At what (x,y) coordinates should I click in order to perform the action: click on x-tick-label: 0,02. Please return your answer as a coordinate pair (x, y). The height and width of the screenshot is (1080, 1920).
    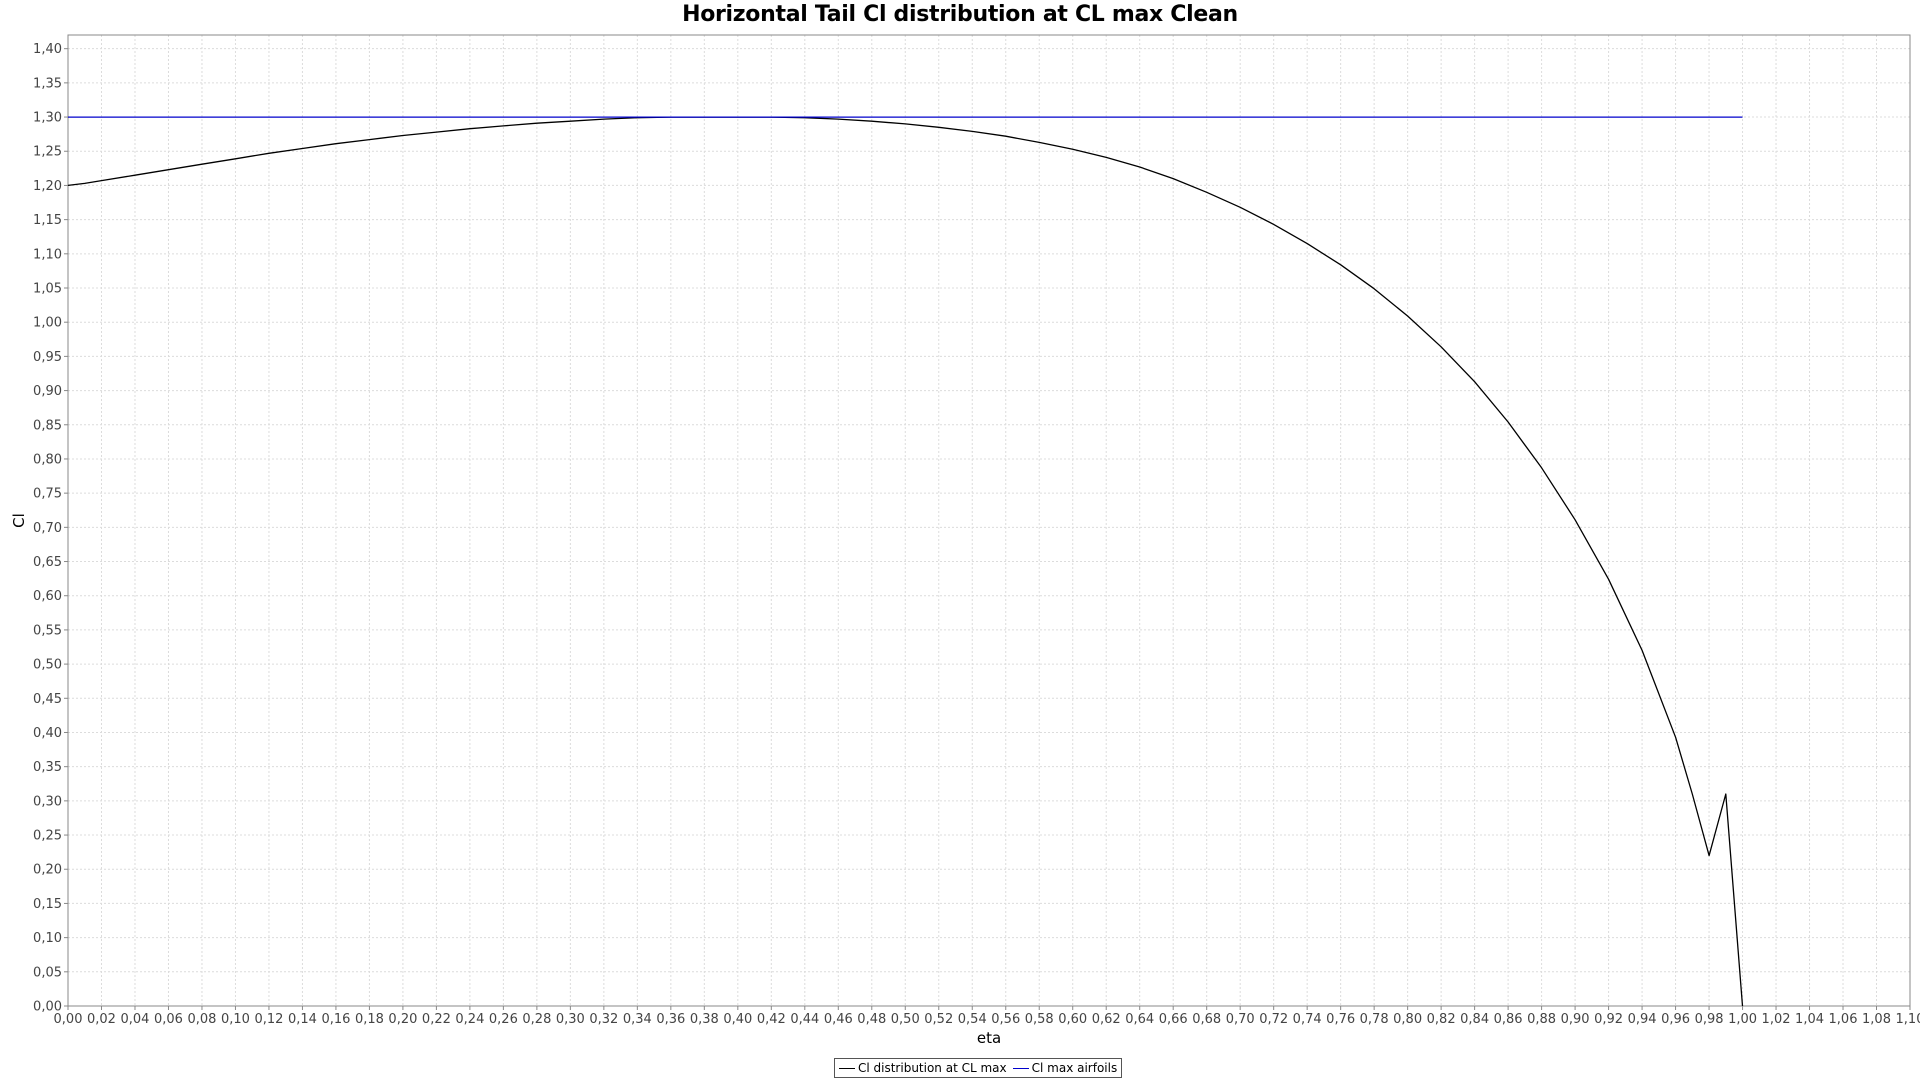
    Looking at the image, I should click on (101, 1019).